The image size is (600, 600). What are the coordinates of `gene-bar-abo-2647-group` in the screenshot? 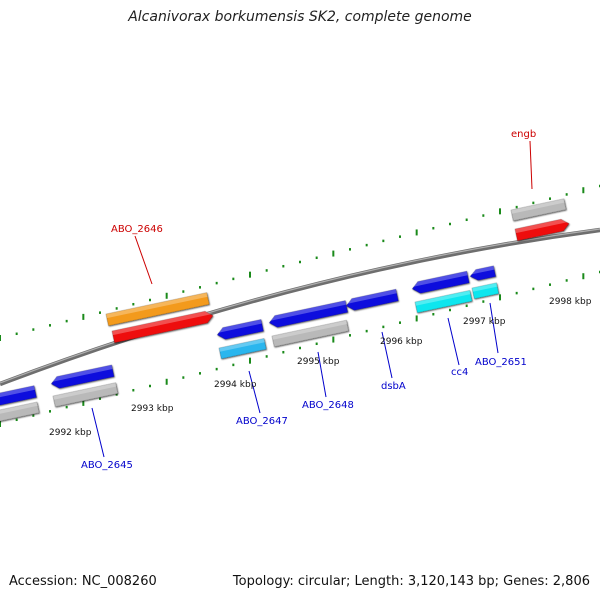 It's located at (242, 349).